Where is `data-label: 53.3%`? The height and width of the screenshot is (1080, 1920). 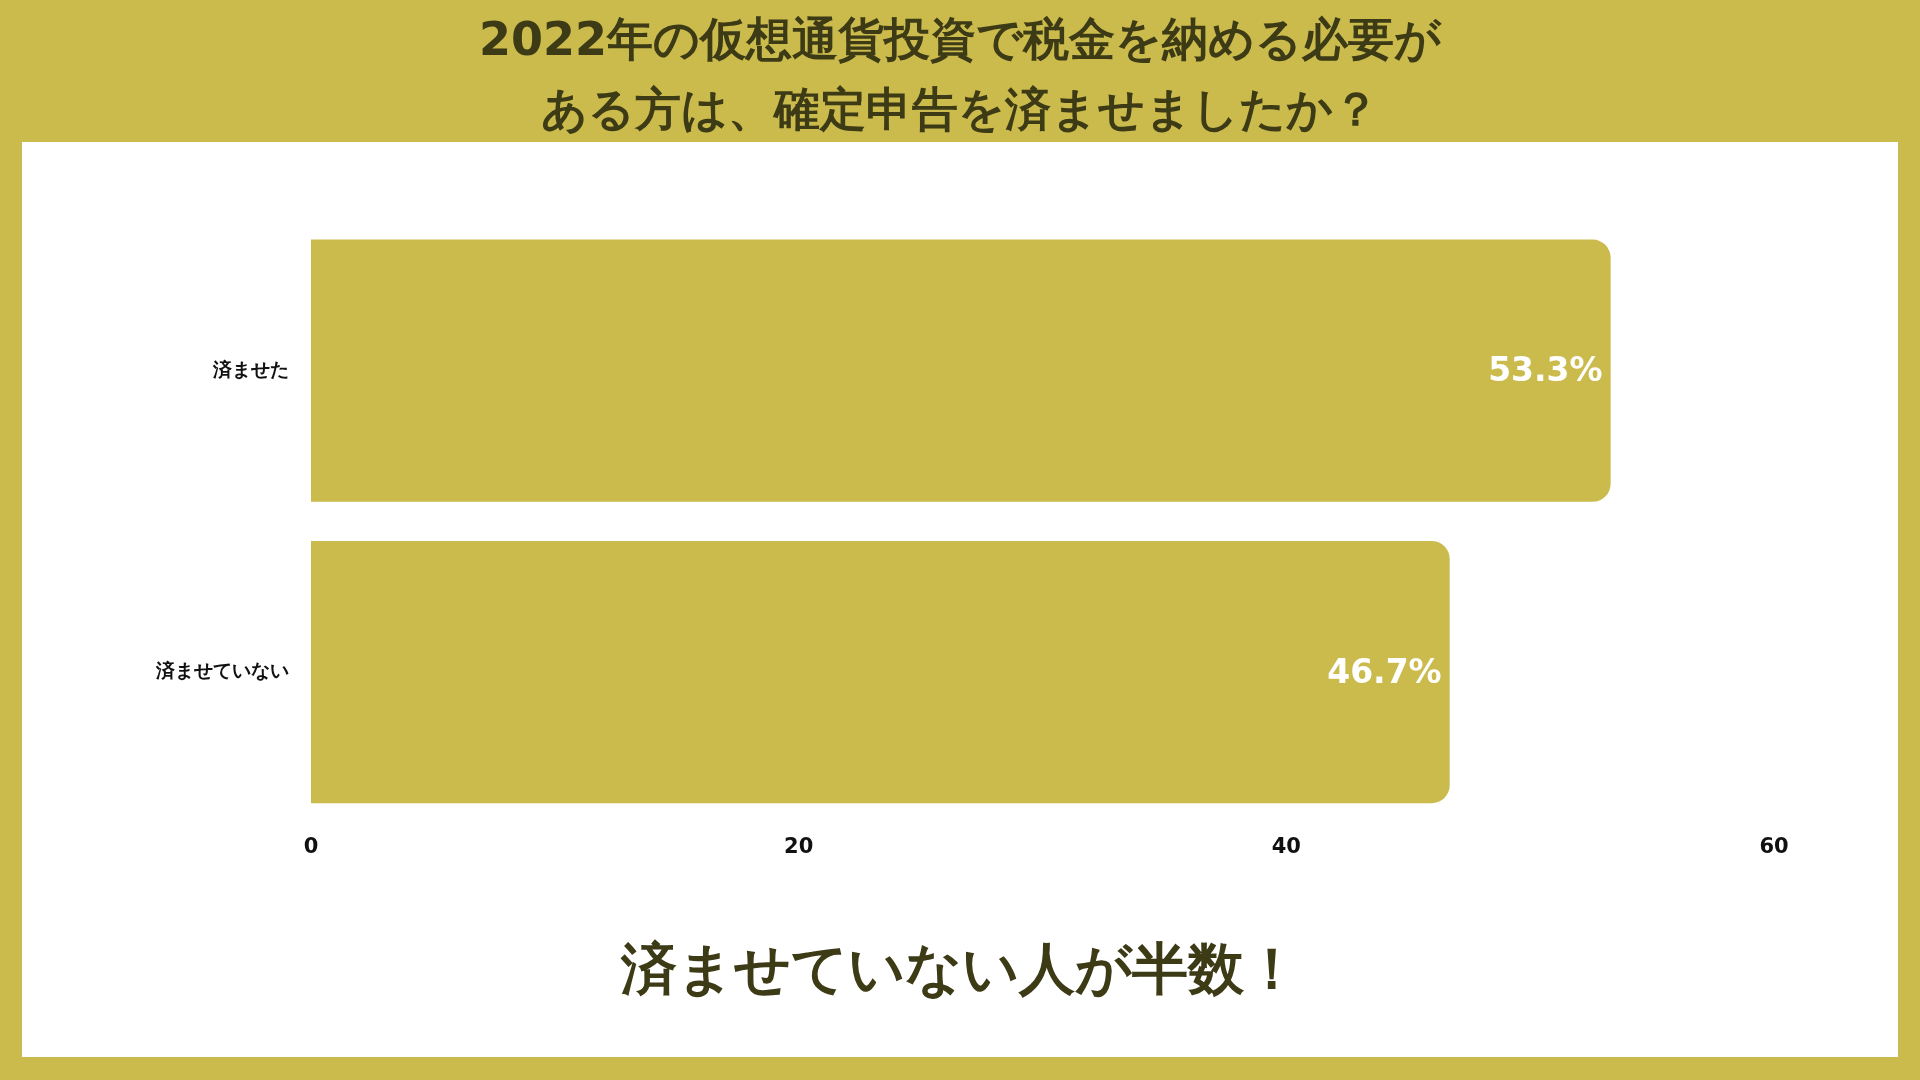
data-label: 53.3% is located at coordinates (1545, 370).